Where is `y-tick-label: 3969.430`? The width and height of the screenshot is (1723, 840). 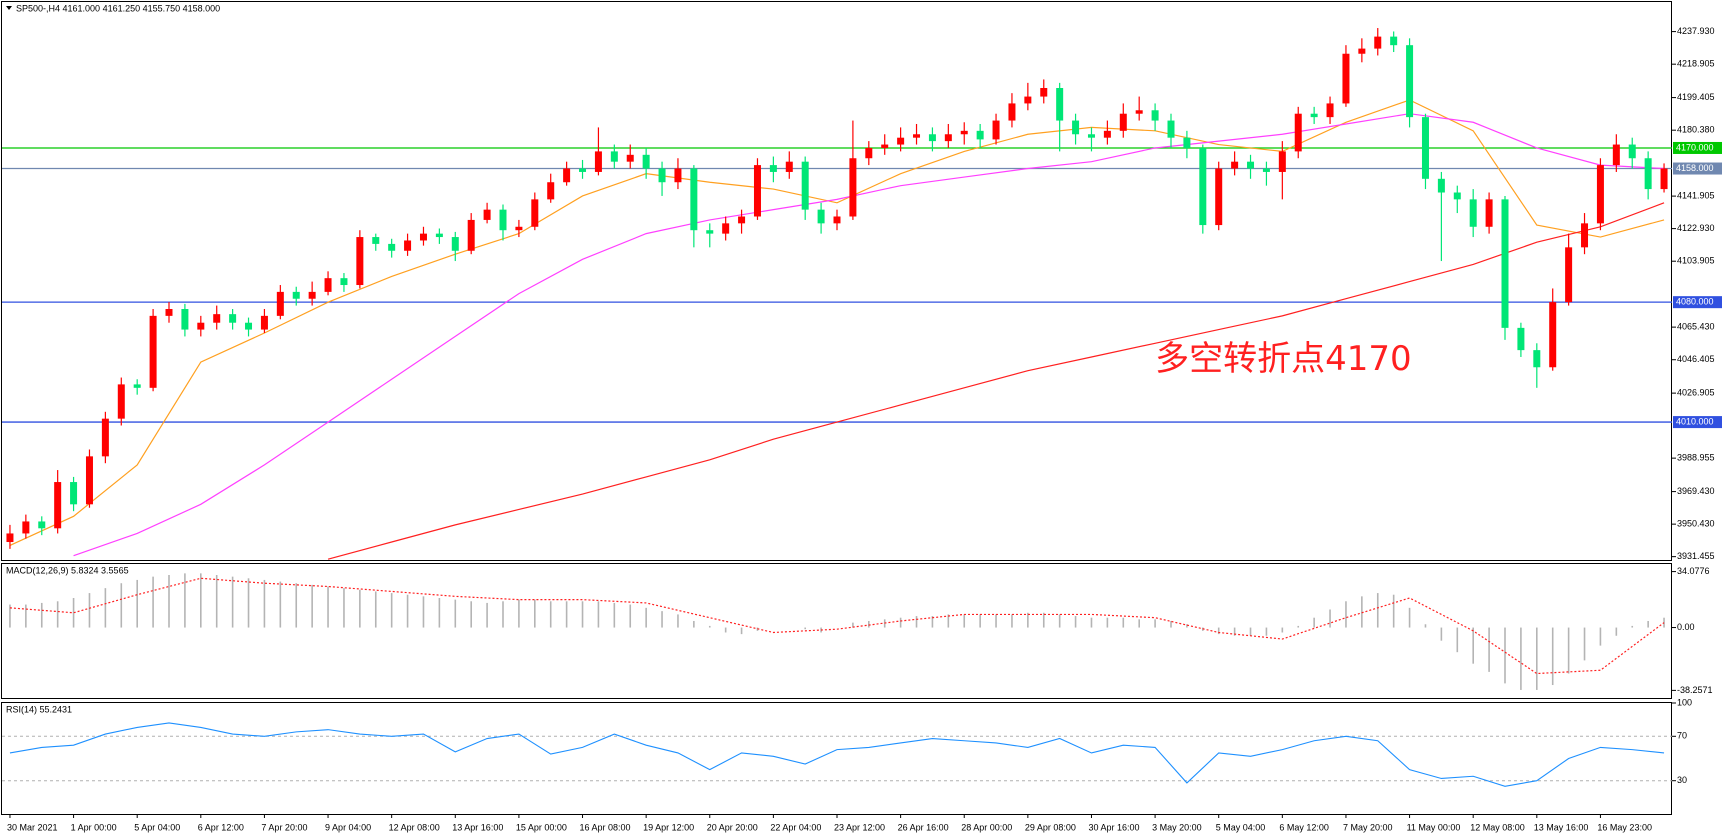 y-tick-label: 3969.430 is located at coordinates (1696, 491).